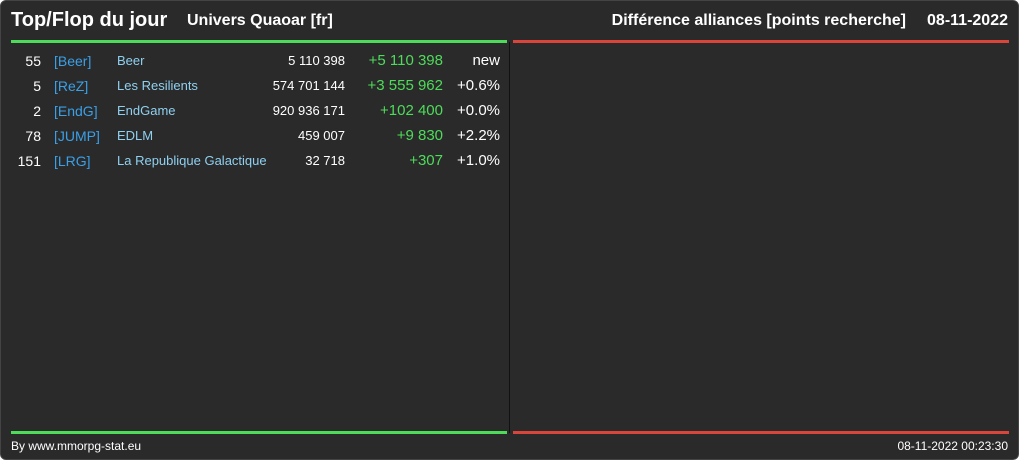 Image resolution: width=1019 pixels, height=460 pixels. What do you see at coordinates (72, 161) in the screenshot?
I see `tag: [LRG]` at bounding box center [72, 161].